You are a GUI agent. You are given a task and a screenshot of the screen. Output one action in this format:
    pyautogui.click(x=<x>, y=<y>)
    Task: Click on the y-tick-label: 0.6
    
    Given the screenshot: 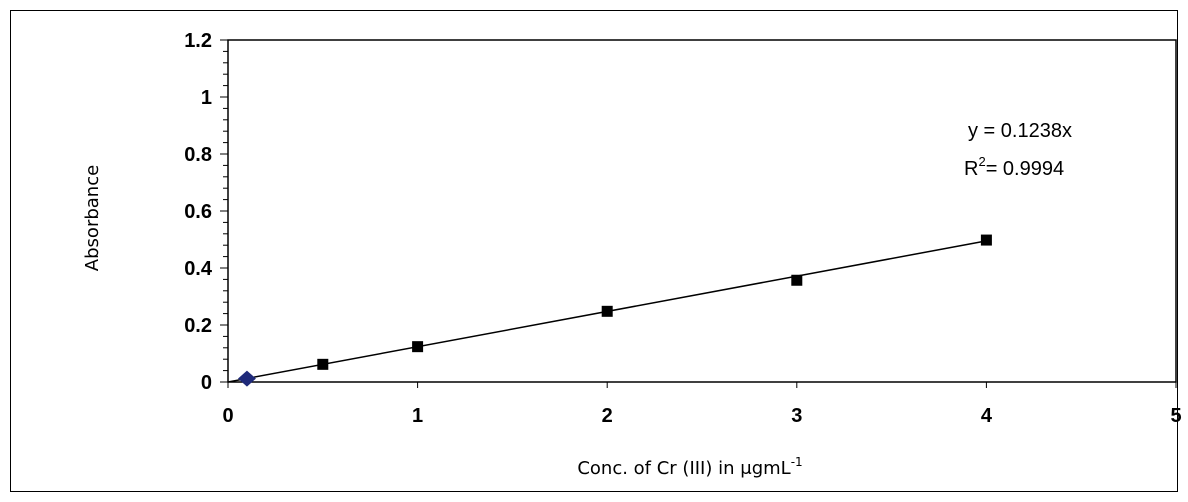 What is the action you would take?
    pyautogui.click(x=198, y=212)
    